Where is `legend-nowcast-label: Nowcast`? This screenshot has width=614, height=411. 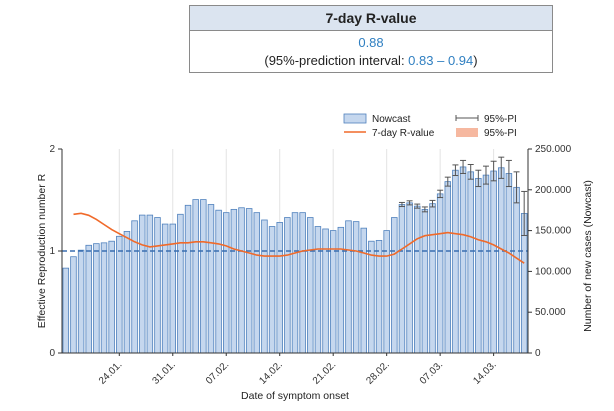
legend-nowcast-label: Nowcast is located at coordinates (391, 119).